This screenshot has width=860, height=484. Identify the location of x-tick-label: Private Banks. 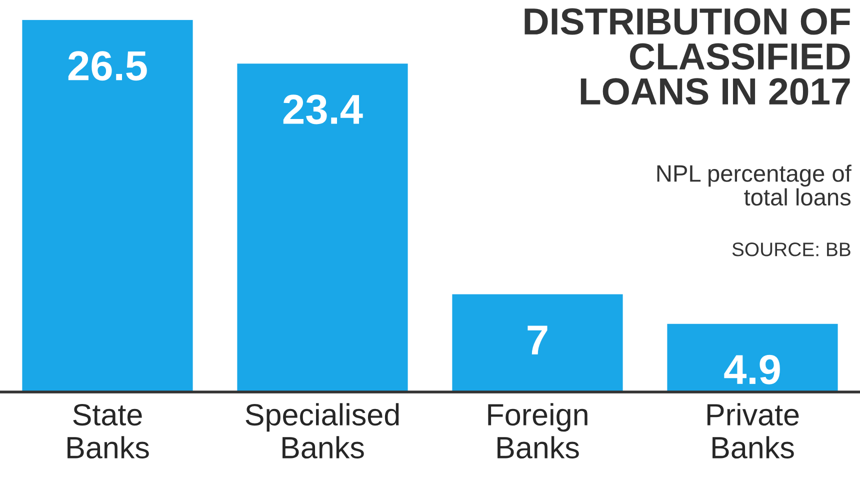
(753, 431).